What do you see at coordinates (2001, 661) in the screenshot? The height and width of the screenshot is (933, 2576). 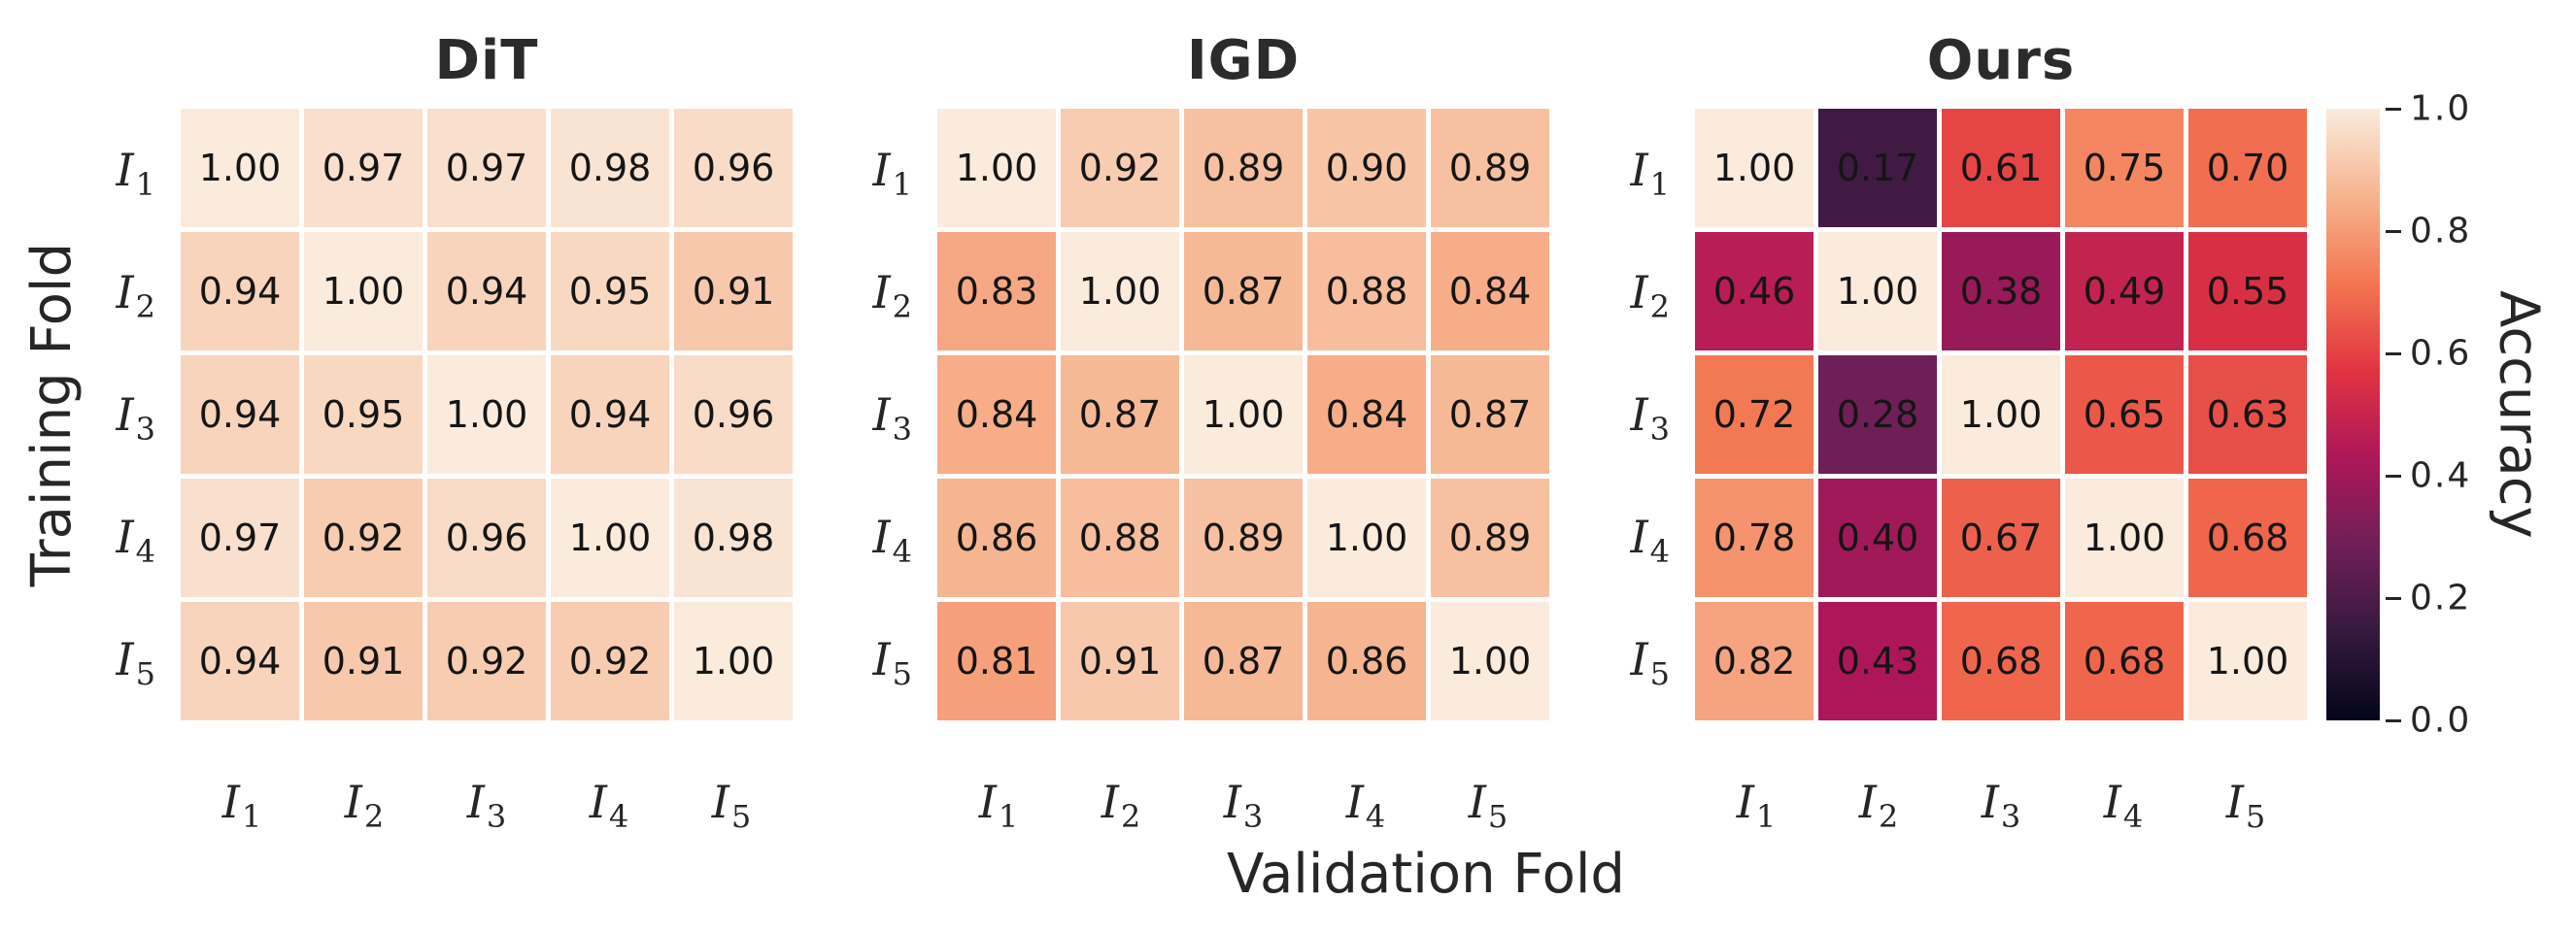 I see `heatmap-cell: 0.68` at bounding box center [2001, 661].